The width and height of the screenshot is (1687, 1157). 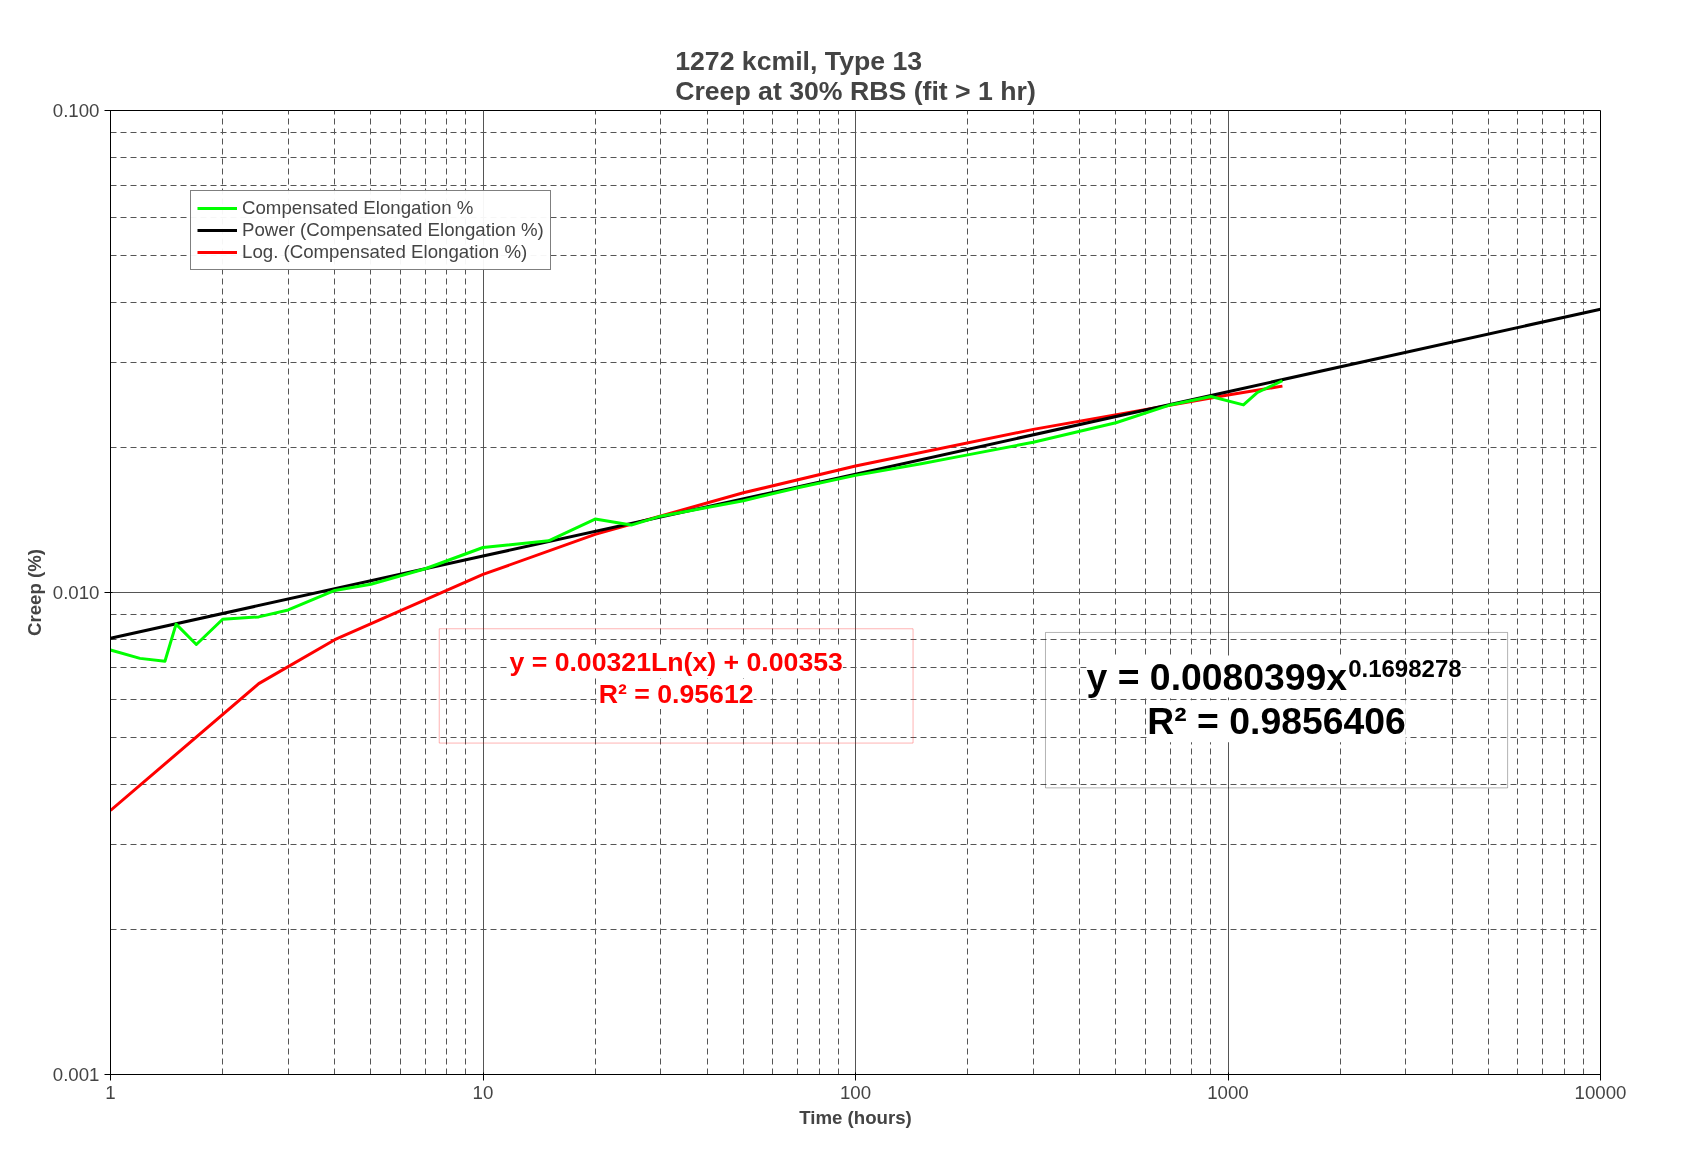 What do you see at coordinates (1228, 1092) in the screenshot?
I see `x-tick-label: 1000` at bounding box center [1228, 1092].